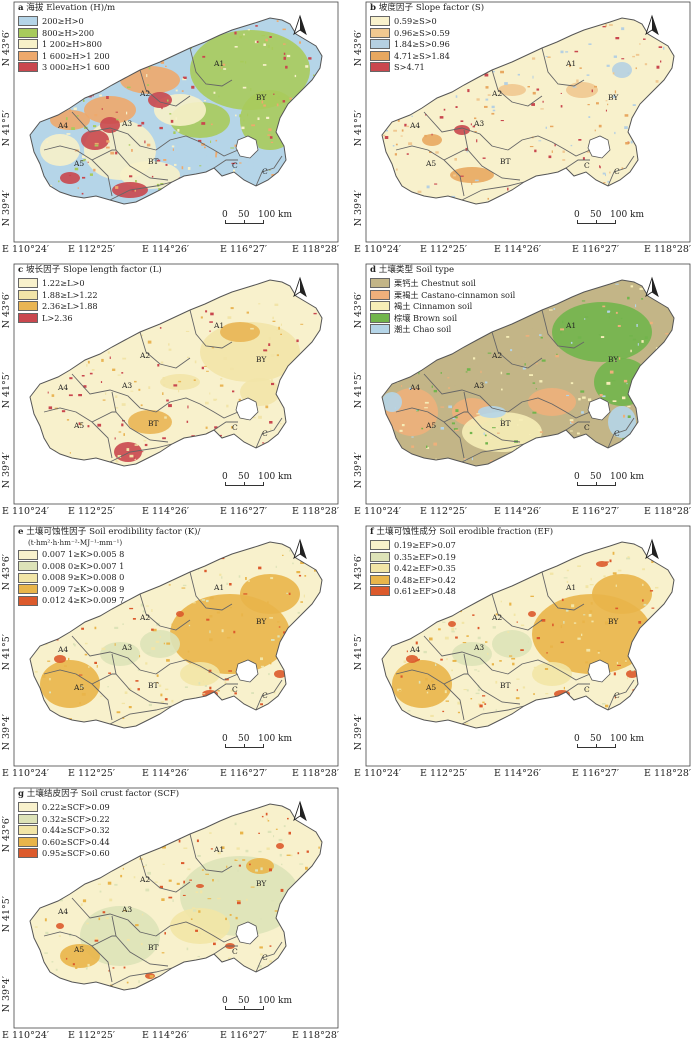  What do you see at coordinates (166, 511) in the screenshot?
I see `longitude-label: E 114°26′` at bounding box center [166, 511].